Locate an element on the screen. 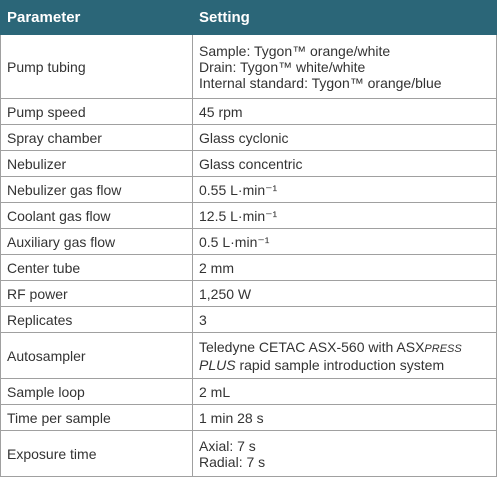  setting: 1,250 W is located at coordinates (344, 293).